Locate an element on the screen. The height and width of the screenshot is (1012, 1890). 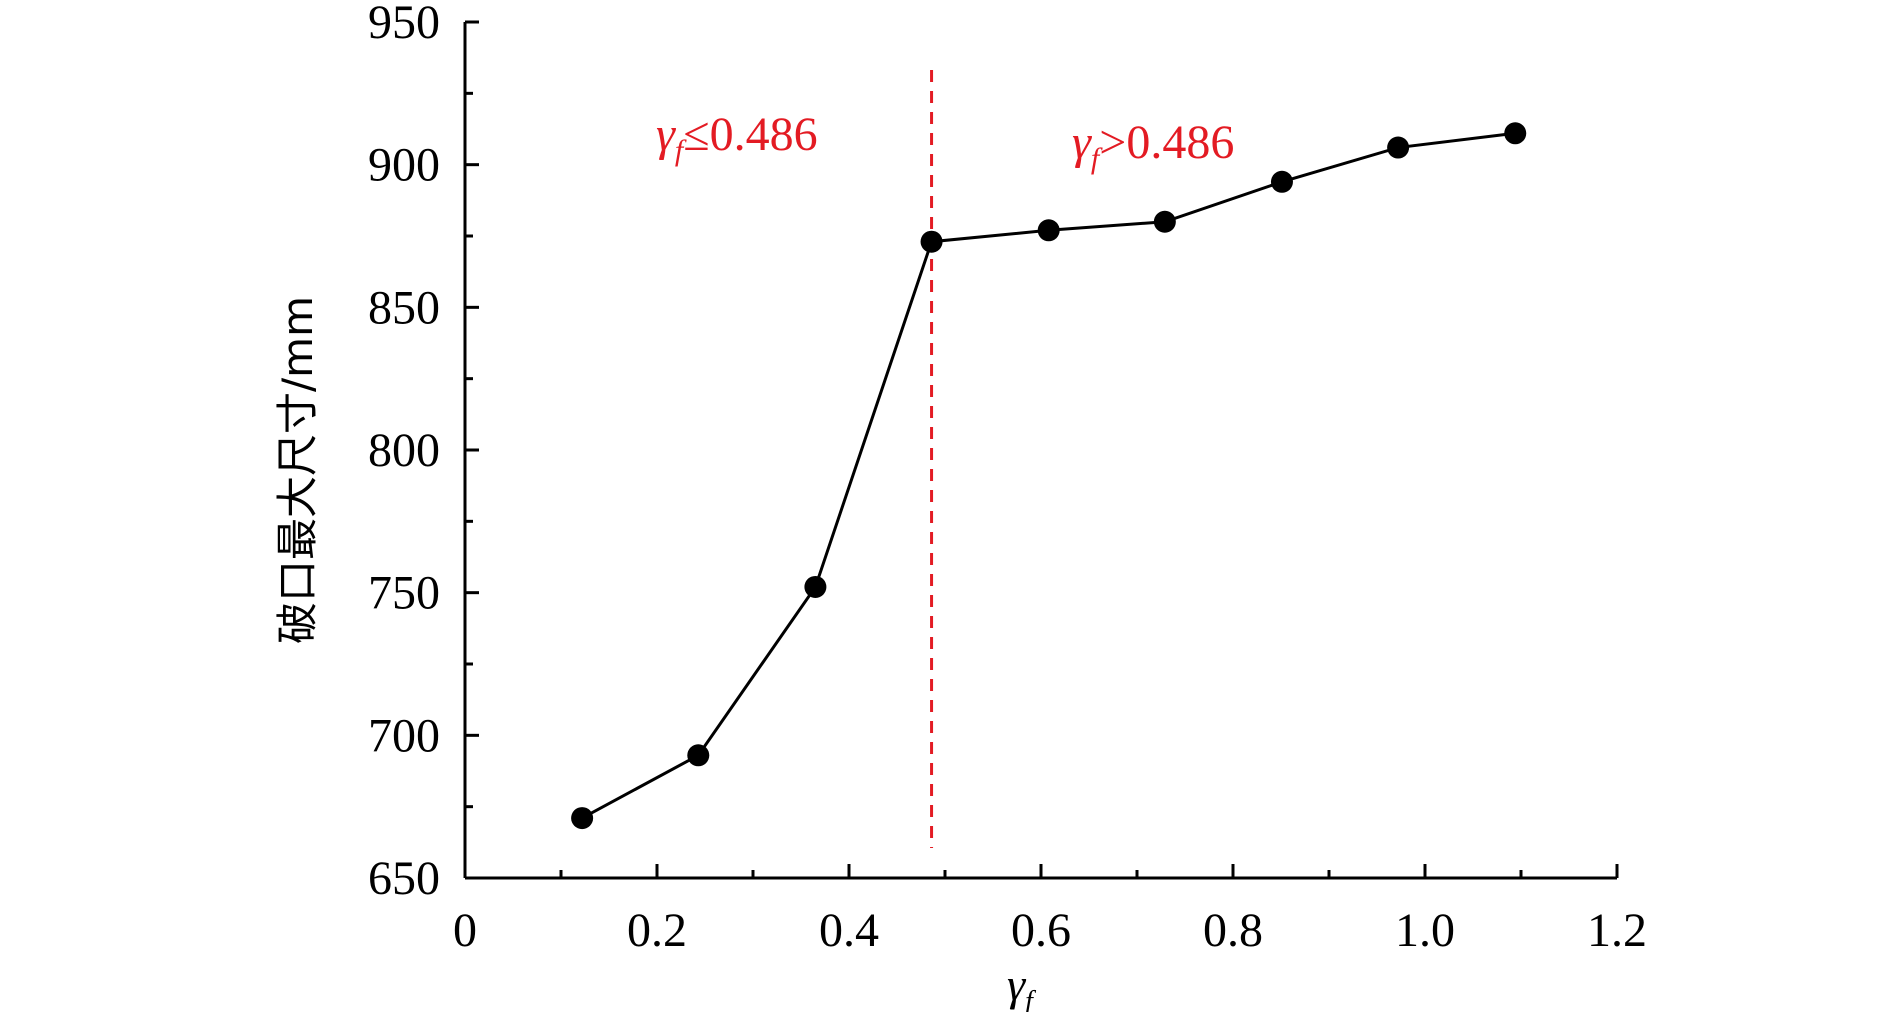
x-axis-title-subscript: f is located at coordinates (1030, 999).